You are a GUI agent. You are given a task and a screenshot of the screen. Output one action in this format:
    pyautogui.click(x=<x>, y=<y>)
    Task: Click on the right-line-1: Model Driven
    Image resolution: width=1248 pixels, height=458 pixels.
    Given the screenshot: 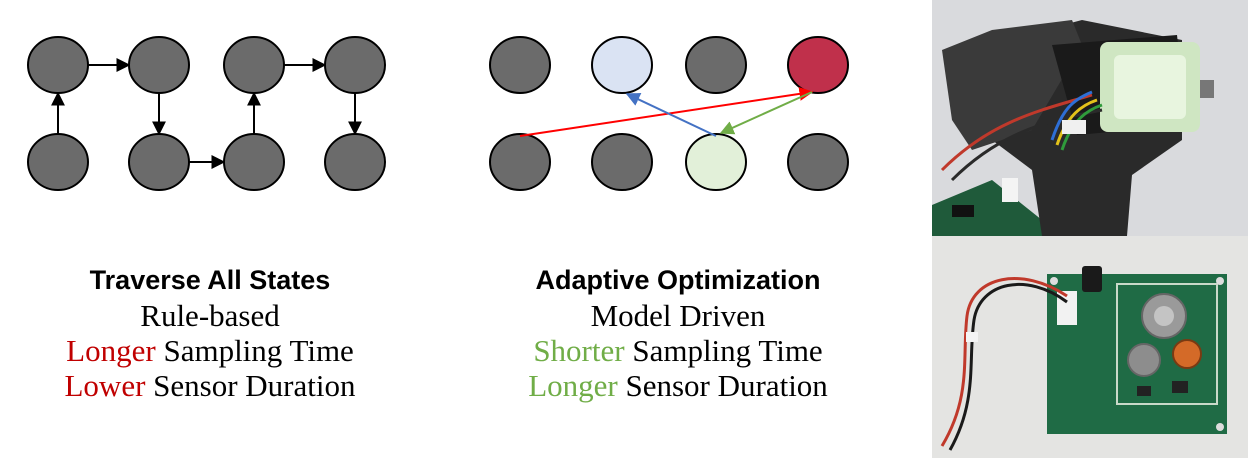 What is the action you would take?
    pyautogui.click(x=678, y=315)
    